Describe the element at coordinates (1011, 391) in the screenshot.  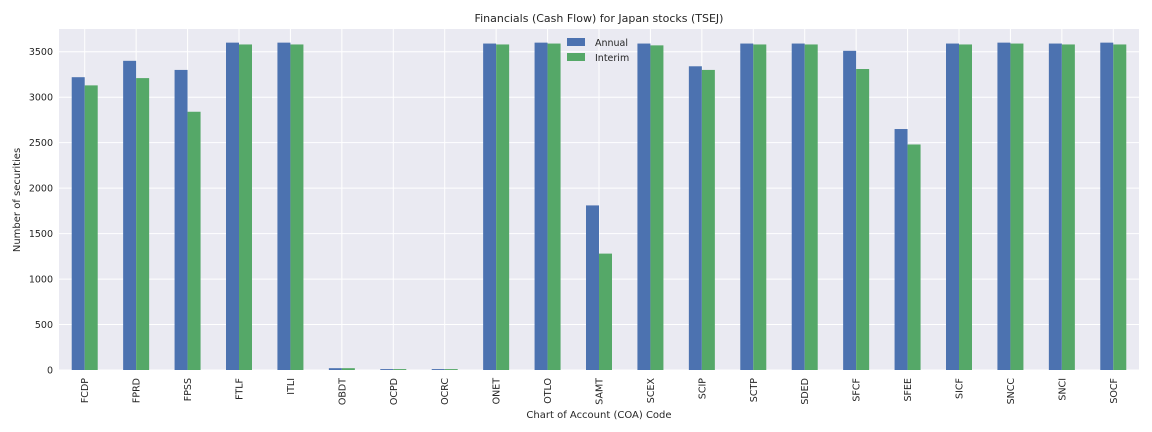
I see `x-tick-label: SNCC` at that location.